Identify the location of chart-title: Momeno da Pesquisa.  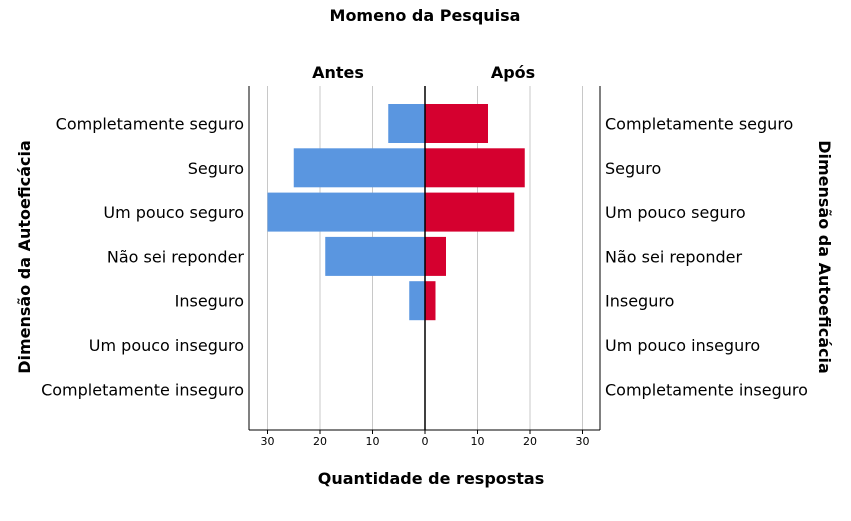
(425, 15).